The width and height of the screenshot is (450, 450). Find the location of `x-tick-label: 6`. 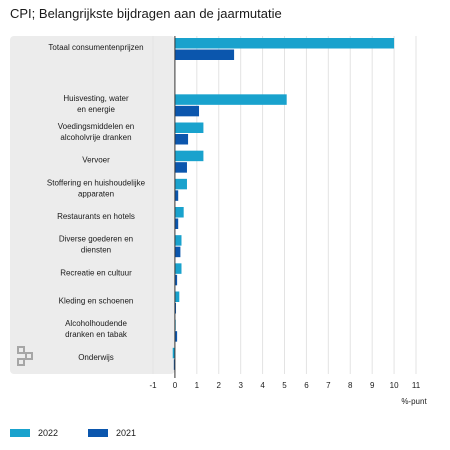

x-tick-label: 6 is located at coordinates (306, 385).